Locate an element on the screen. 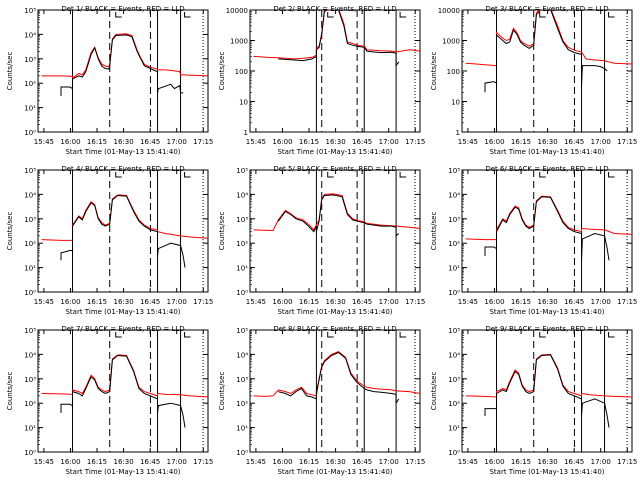 This screenshot has height=480, width=640. panel-title: Det 4/ BLACK = Events, RED = LLD is located at coordinates (122, 169).